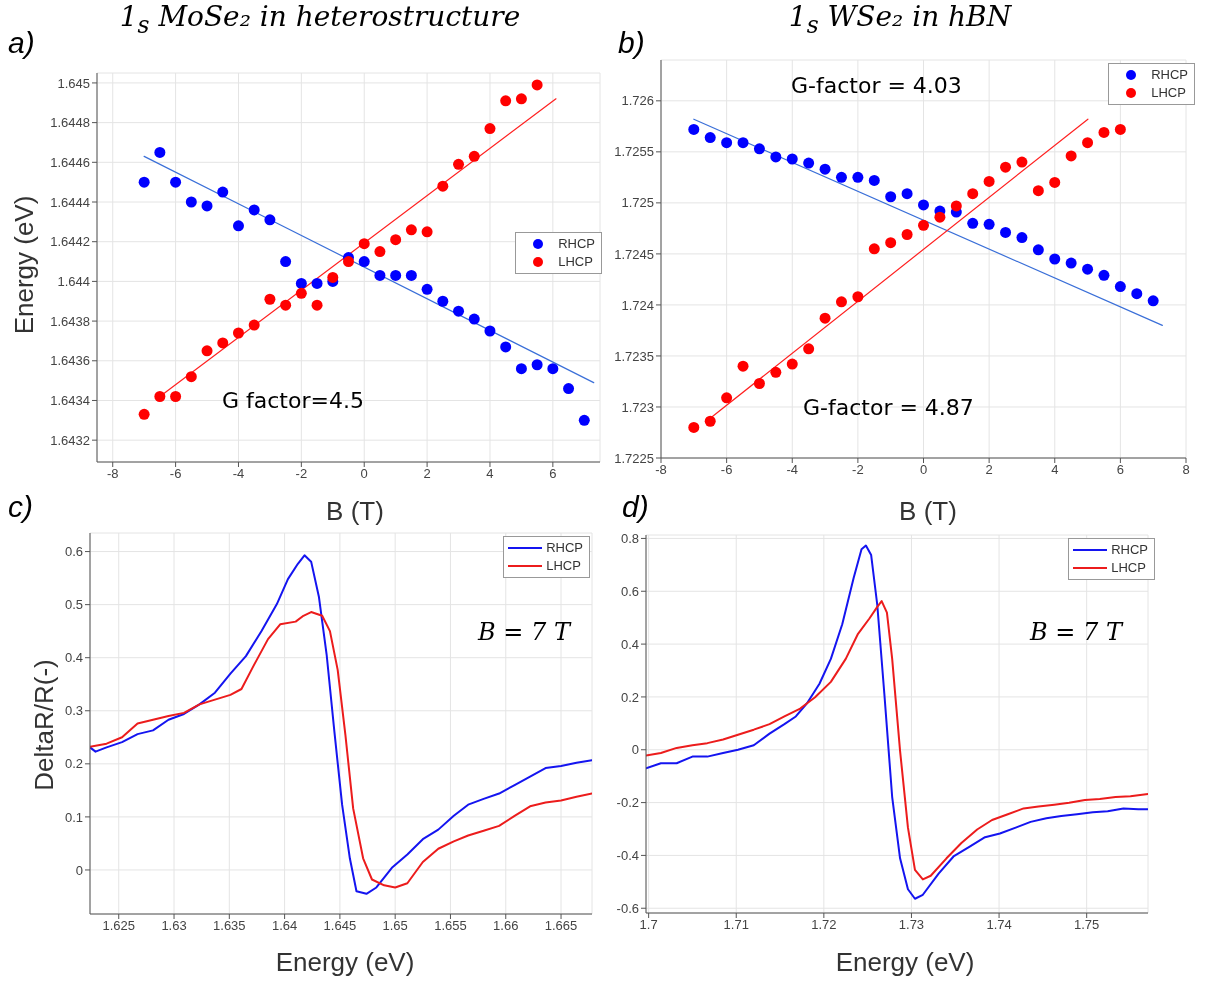 Image resolution: width=1211 pixels, height=987 pixels. I want to click on x-tick-label: 1.635, so click(229, 926).